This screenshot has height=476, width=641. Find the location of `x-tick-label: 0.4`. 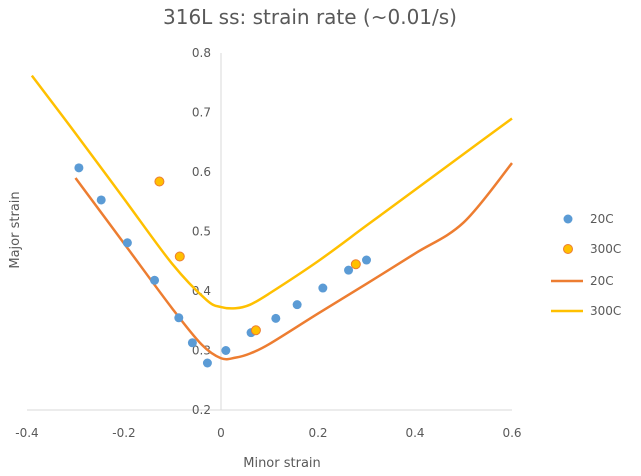

x-tick-label: 0.4 is located at coordinates (414, 433).